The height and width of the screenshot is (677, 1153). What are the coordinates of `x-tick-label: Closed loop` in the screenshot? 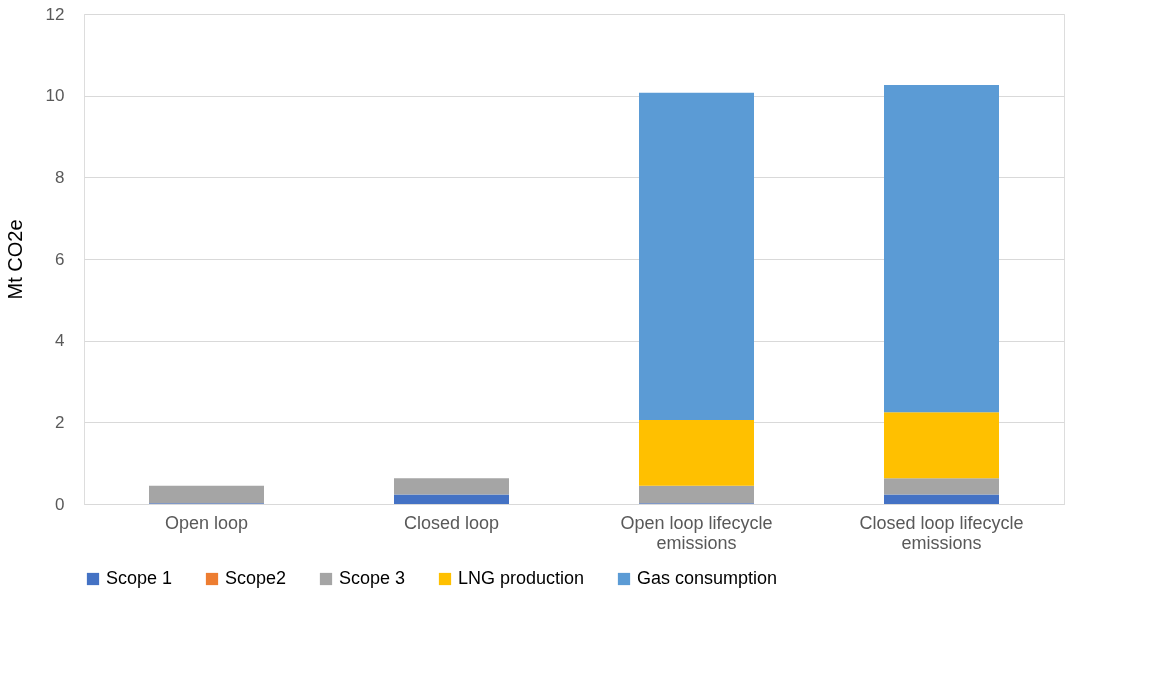 It's located at (451, 522).